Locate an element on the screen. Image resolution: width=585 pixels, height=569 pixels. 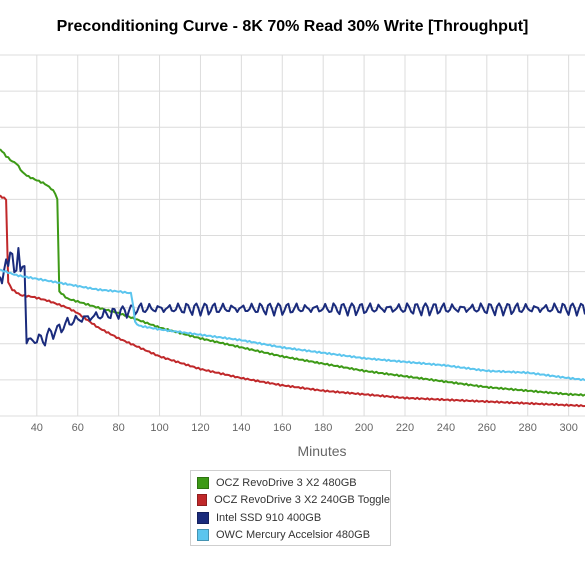
legend-item: OCZ RevoDrive 3 X2 240GB Toggle is located at coordinates (293, 501).